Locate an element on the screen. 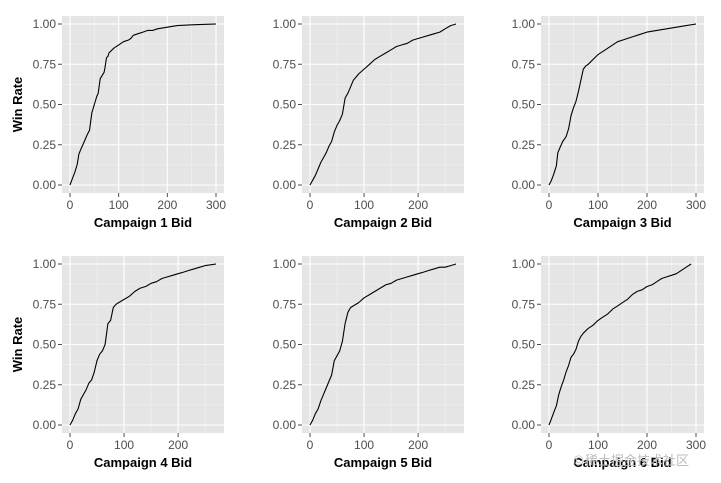 The width and height of the screenshot is (721, 483). x-axis-label: Campaign 3 Bid is located at coordinates (622, 222).